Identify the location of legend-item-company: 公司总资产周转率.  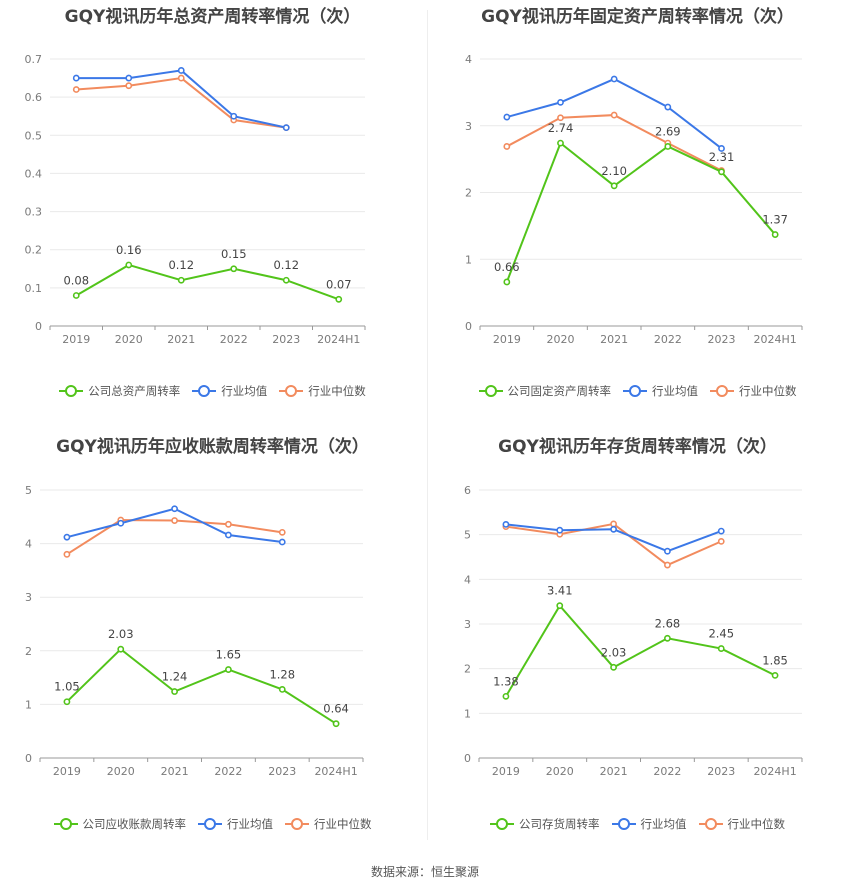
(119, 391).